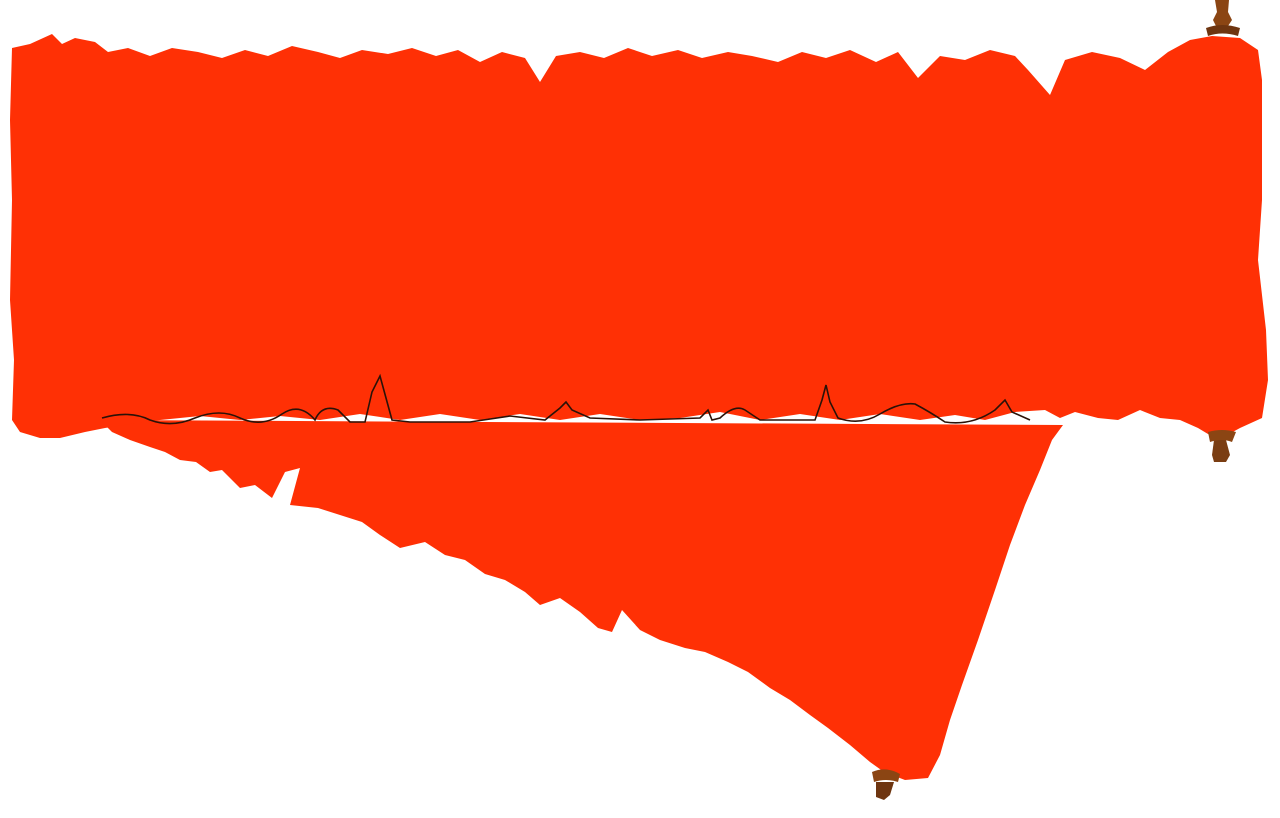 The image size is (1280, 818). Describe the element at coordinates (1222, 446) in the screenshot. I see `bottom-right-handle` at that location.